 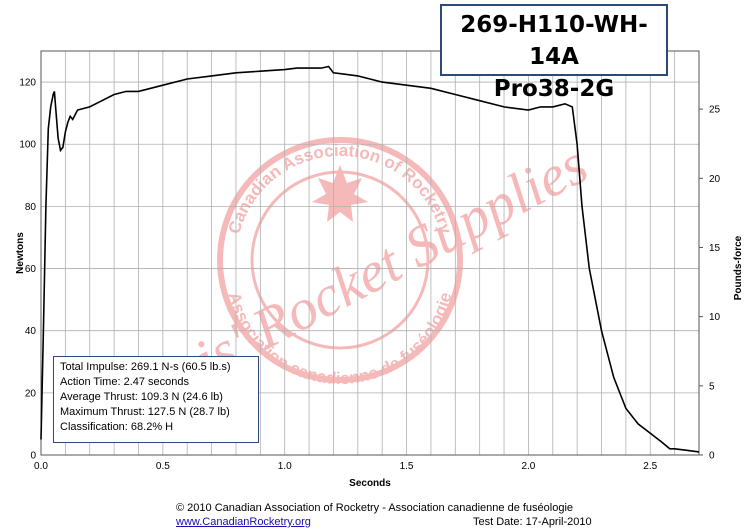 I want to click on y2-axis-label: Pounds-force, so click(x=738, y=267).